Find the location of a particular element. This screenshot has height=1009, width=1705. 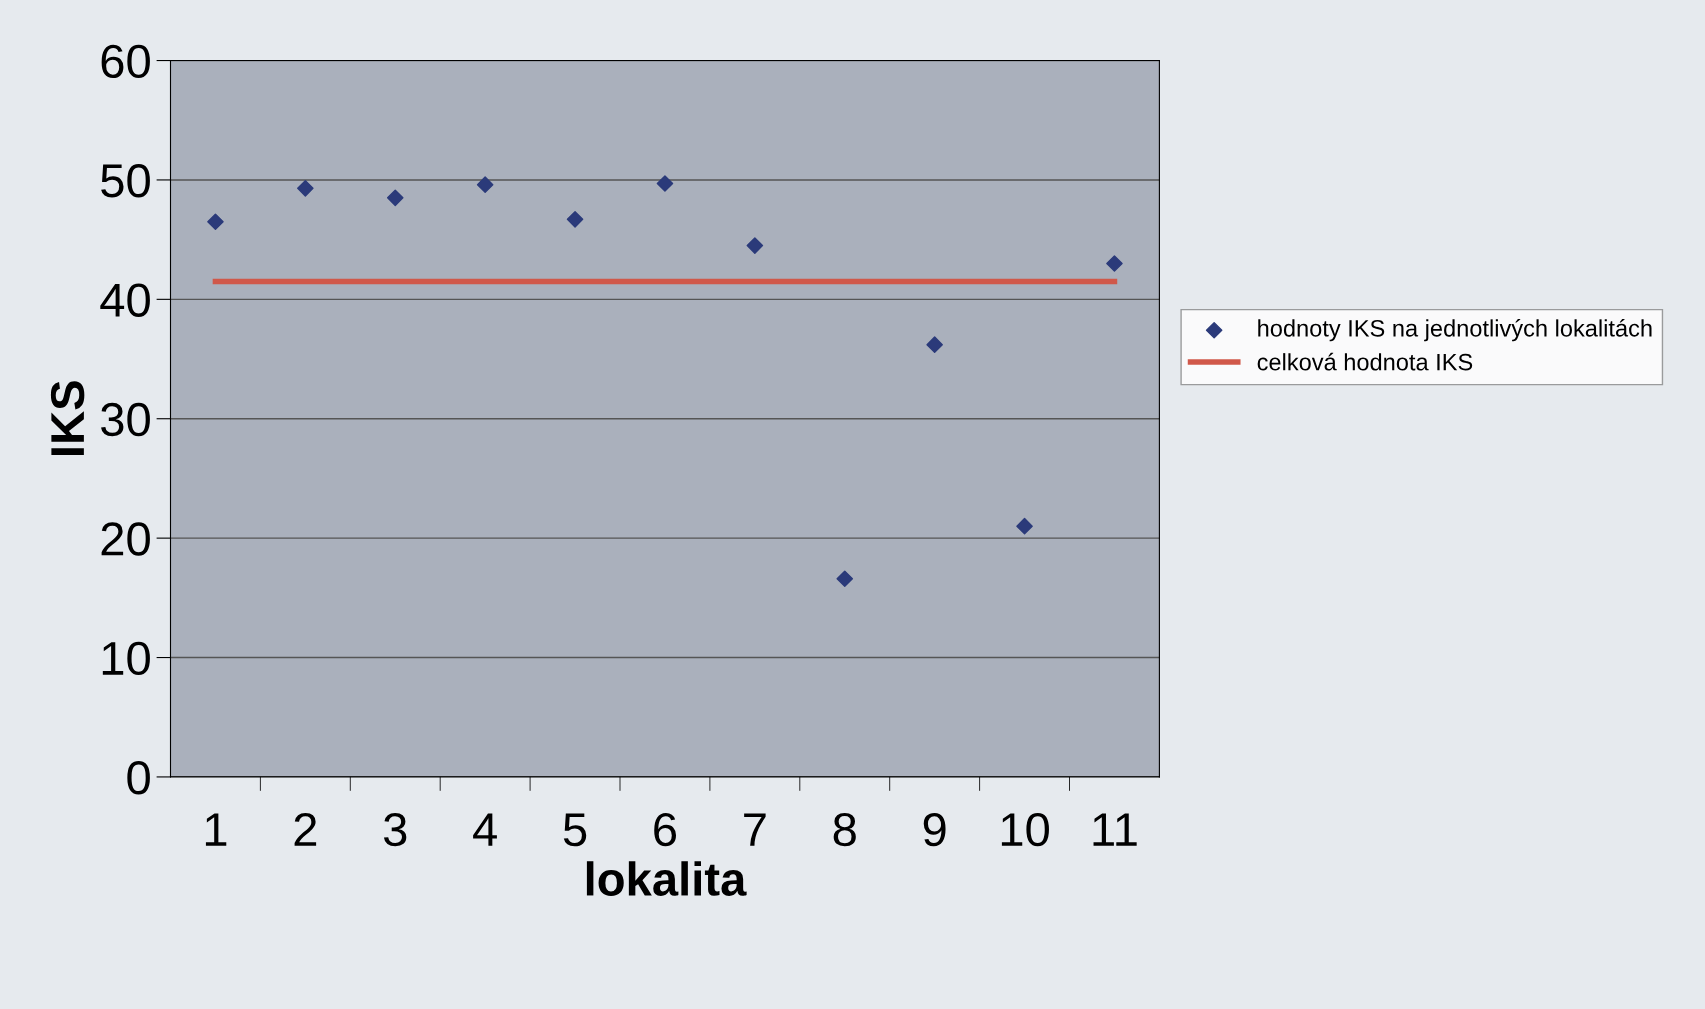

y-axis-title: IKS is located at coordinates (67, 418).